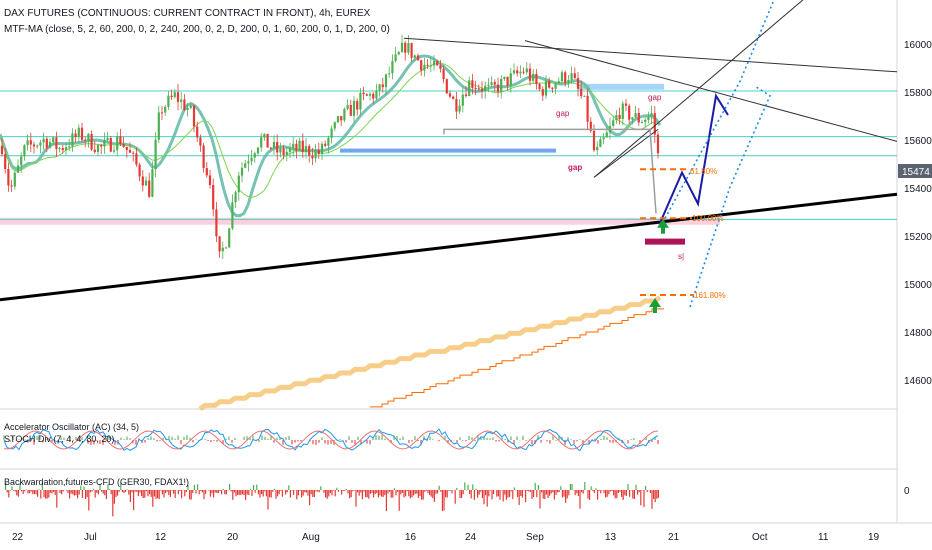 The height and width of the screenshot is (550, 932). Describe the element at coordinates (621, 86) in the screenshot. I see `resistance-zone` at that location.